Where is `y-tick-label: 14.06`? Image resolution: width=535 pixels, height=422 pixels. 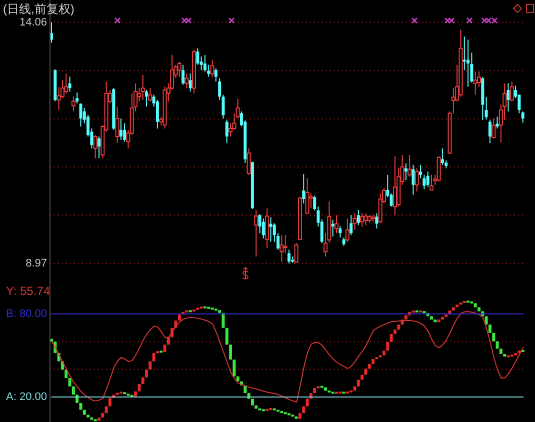 y-tick-label: 14.06 is located at coordinates (33, 22).